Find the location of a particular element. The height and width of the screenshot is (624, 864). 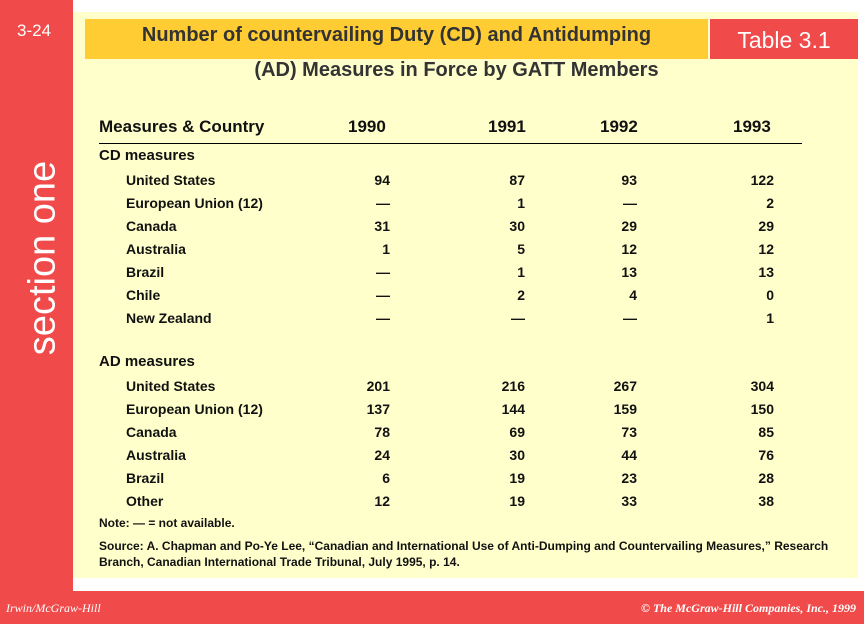

value-cell: 150 is located at coordinates (762, 409).